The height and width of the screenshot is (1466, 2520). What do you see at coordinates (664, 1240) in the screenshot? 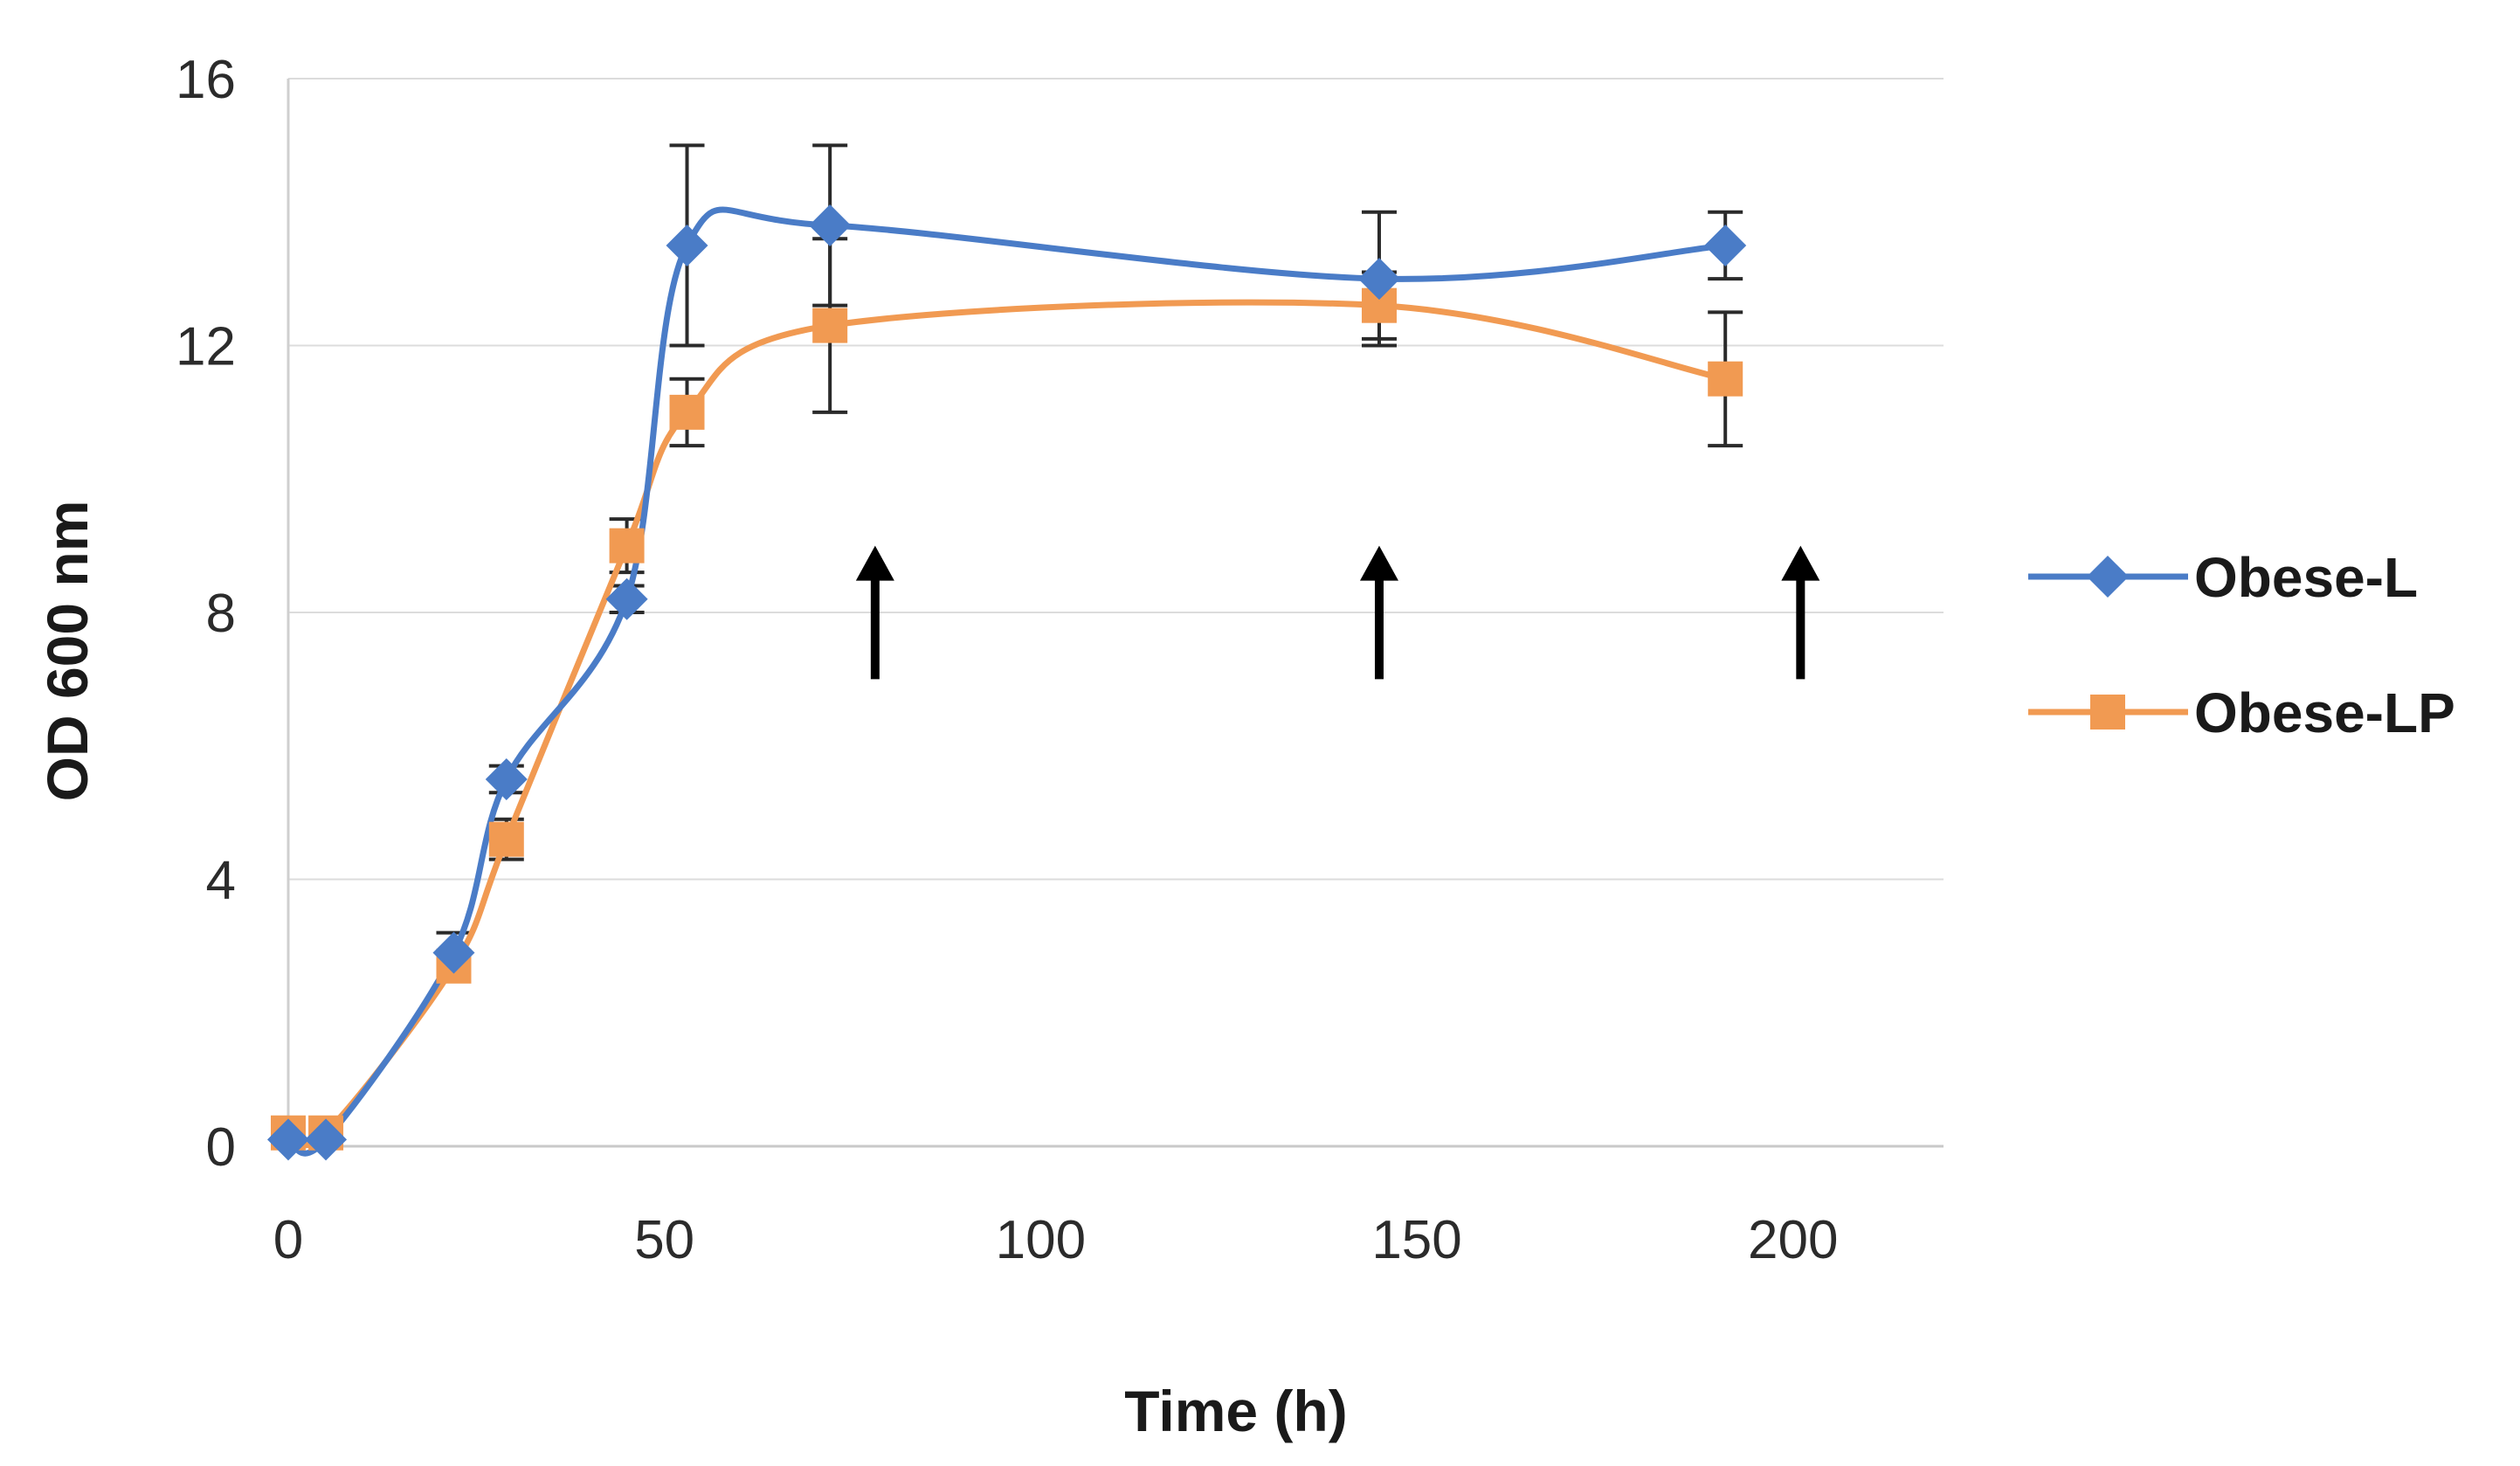
I see `x-tick-label-50: 50` at bounding box center [664, 1240].